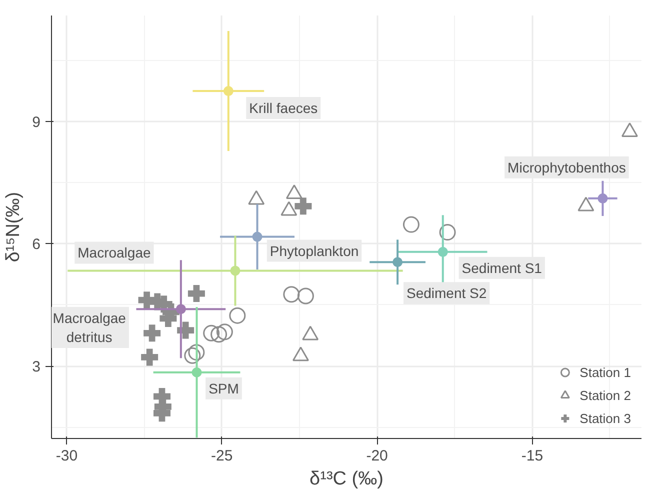  Describe the element at coordinates (283, 108) in the screenshot. I see `annotation: Krill faeces` at that location.